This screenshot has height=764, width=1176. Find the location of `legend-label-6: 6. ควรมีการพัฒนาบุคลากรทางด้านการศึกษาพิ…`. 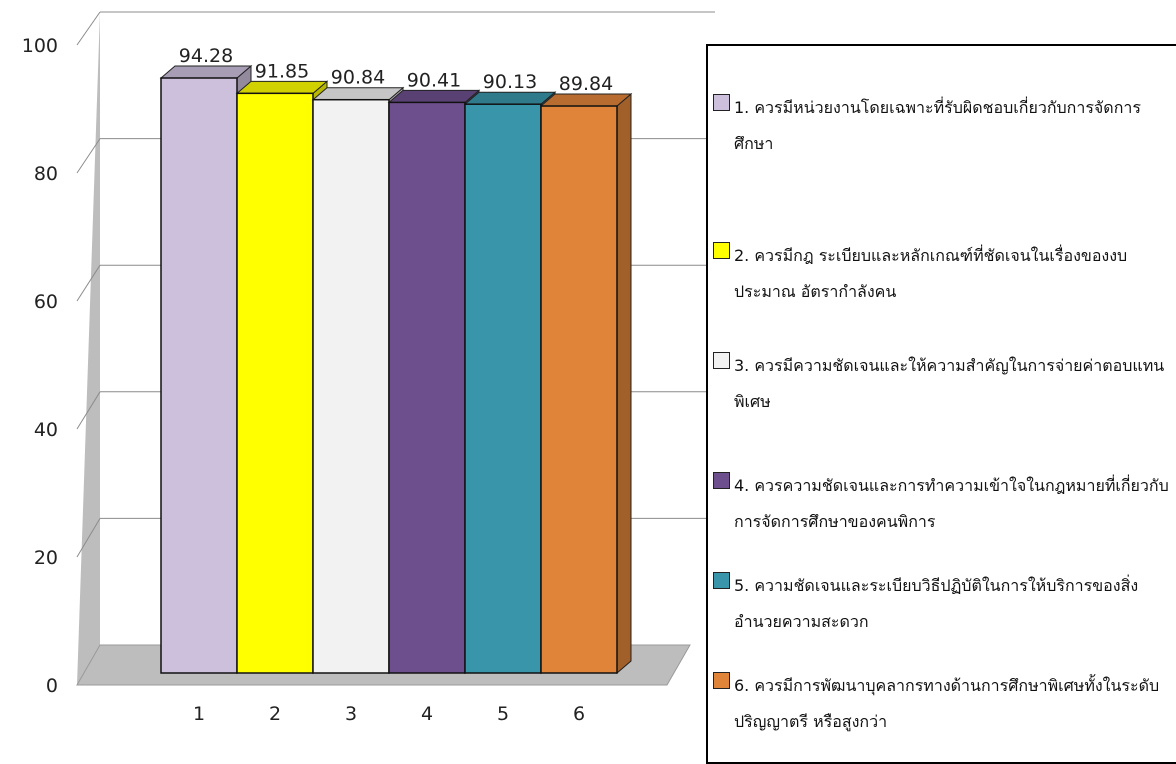

legend-label-6: 6. ควรมีการพัฒนาบุคลากรทางด้านการศึกษาพิ… is located at coordinates (947, 703).